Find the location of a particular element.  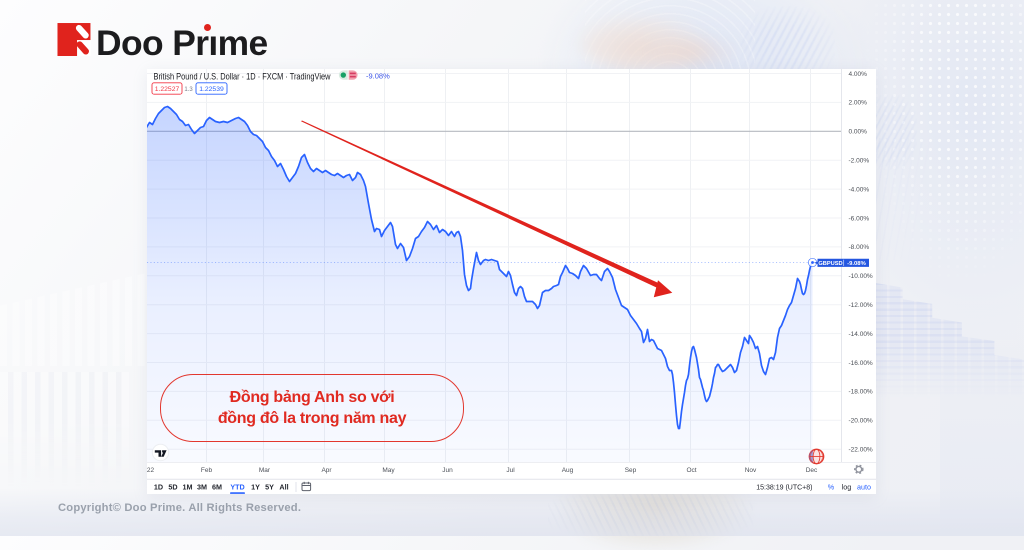

svg-text: log is located at coordinates (846, 486).